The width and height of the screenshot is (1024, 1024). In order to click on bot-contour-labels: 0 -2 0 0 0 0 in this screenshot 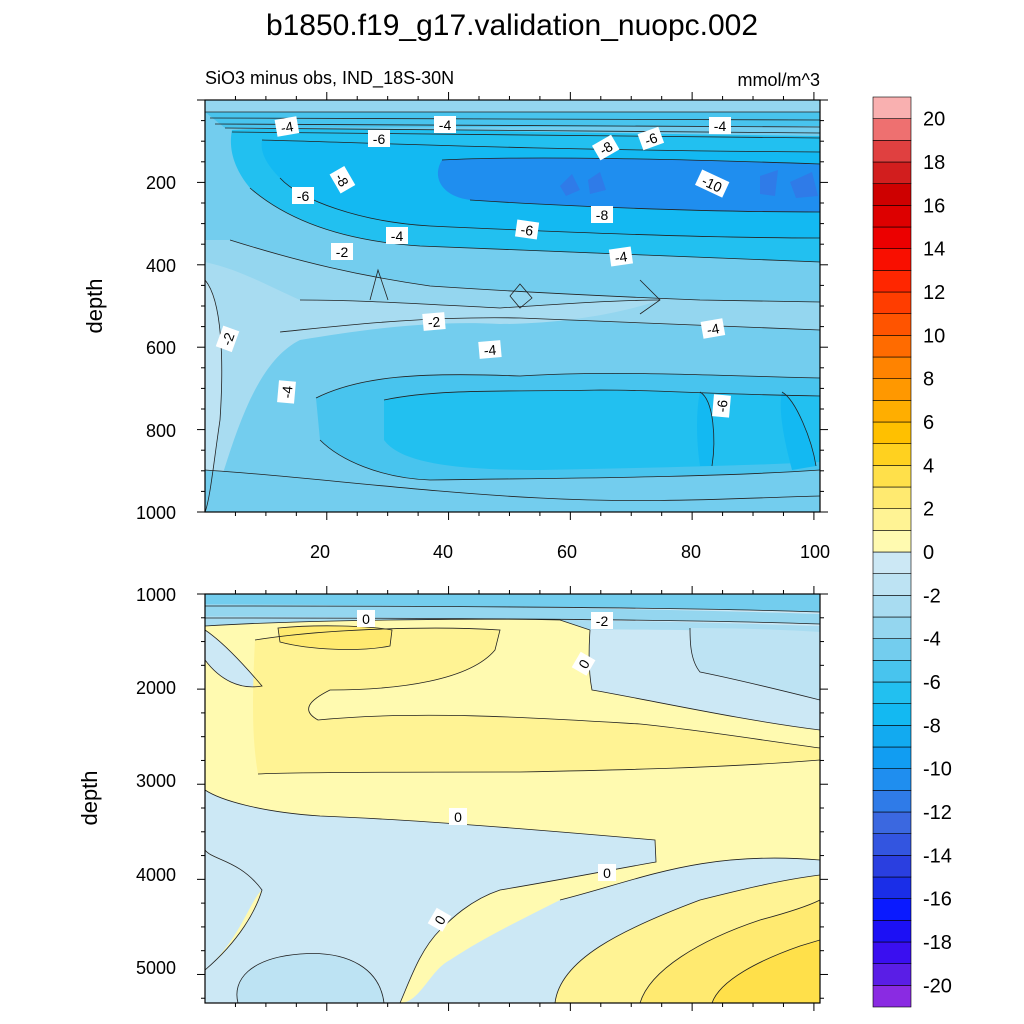, I will do `click(486, 771)`.